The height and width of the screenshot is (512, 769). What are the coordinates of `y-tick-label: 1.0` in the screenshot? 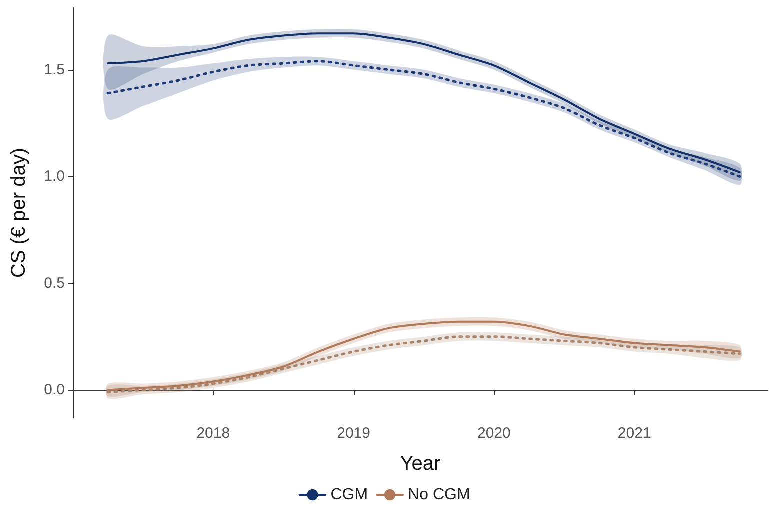 It's located at (54, 177).